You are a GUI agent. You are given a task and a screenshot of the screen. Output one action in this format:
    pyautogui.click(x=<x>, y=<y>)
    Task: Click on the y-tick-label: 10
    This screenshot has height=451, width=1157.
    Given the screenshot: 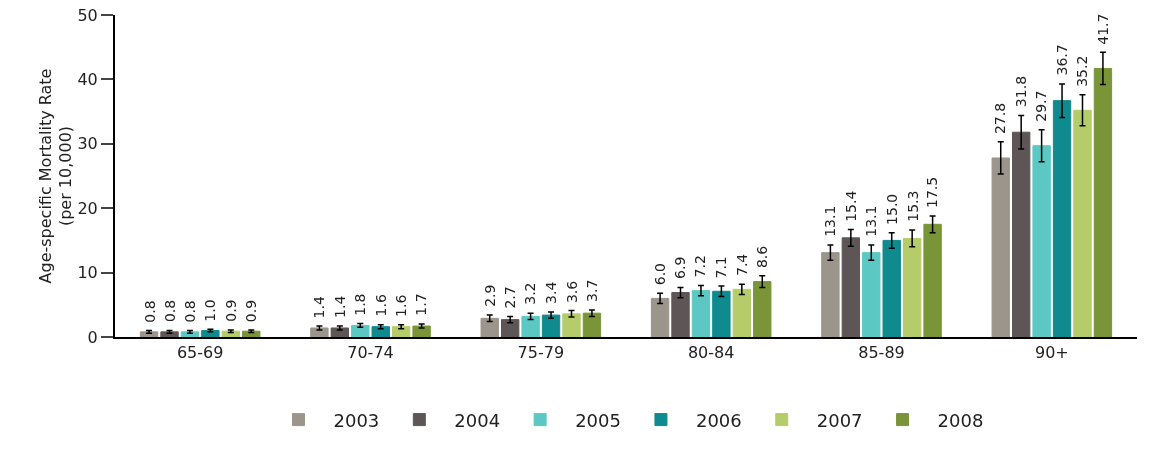 What is the action you would take?
    pyautogui.click(x=87, y=273)
    